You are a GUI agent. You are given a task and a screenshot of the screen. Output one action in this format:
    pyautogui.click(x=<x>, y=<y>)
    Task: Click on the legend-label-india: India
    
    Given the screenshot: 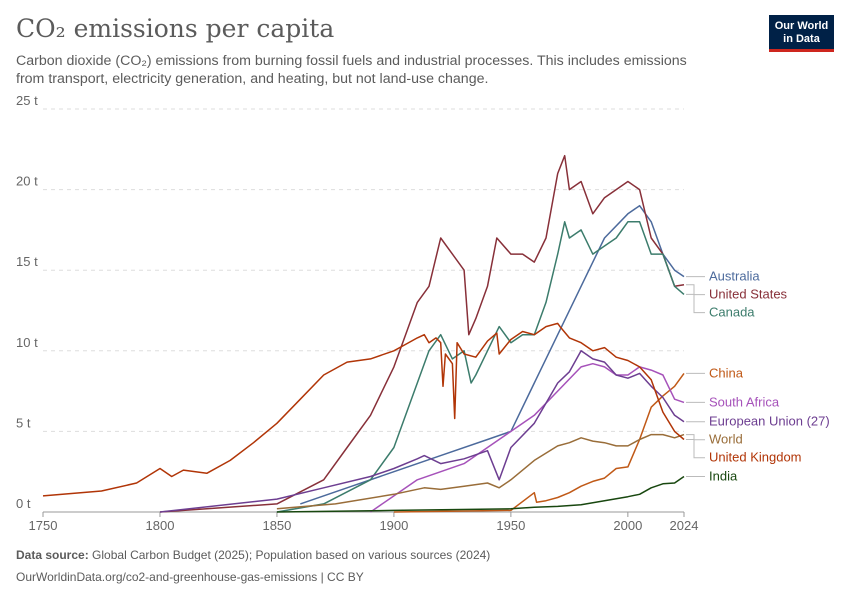 What is the action you would take?
    pyautogui.click(x=723, y=476)
    